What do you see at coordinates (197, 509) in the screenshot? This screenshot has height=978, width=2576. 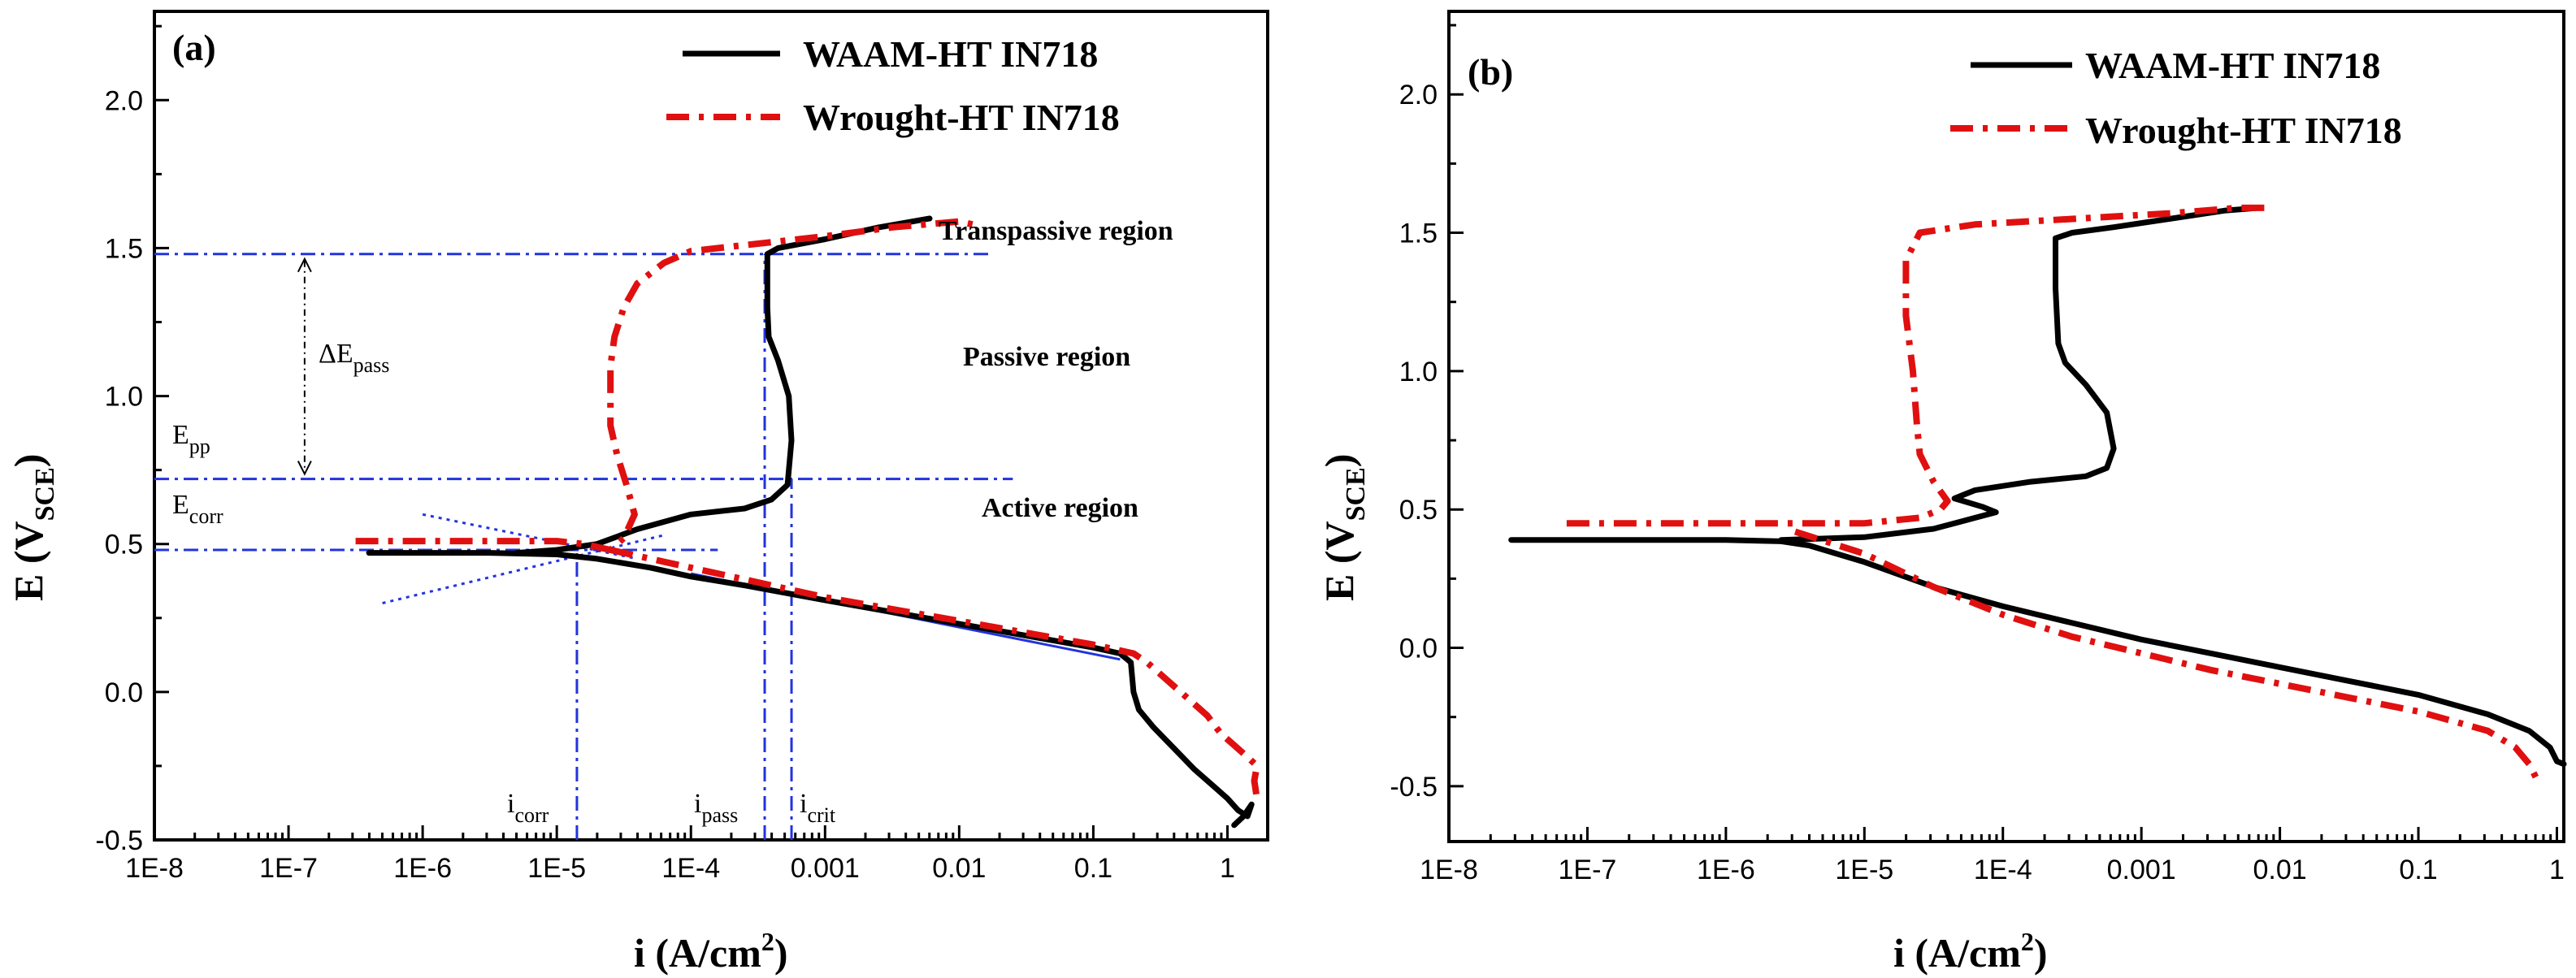 I see `annot-ecorr: Ecorr` at bounding box center [197, 509].